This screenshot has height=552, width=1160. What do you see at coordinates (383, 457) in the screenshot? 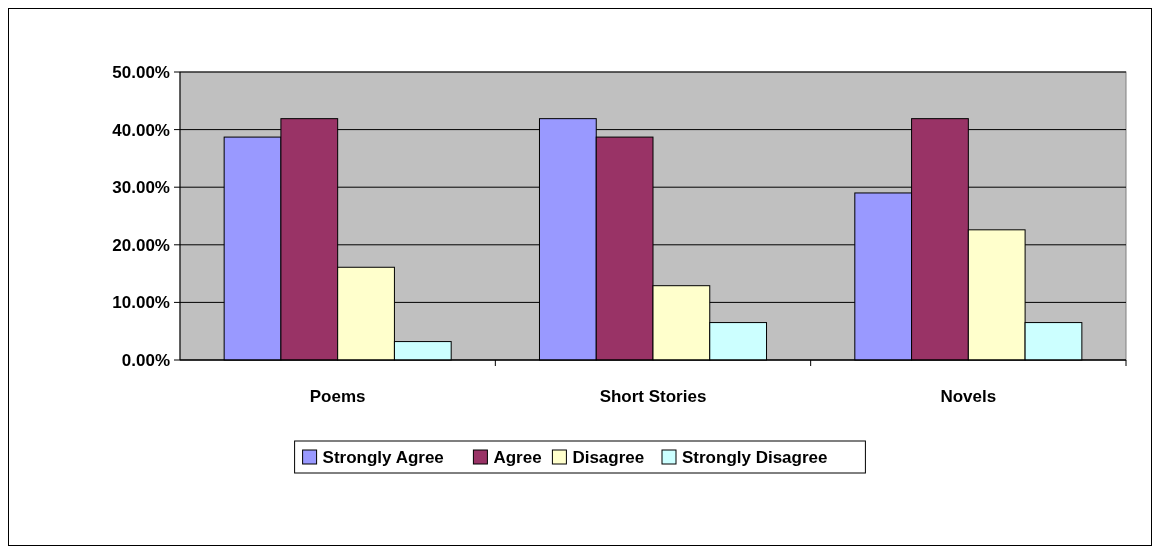
I see `legend-label: Strongly Agree` at bounding box center [383, 457].